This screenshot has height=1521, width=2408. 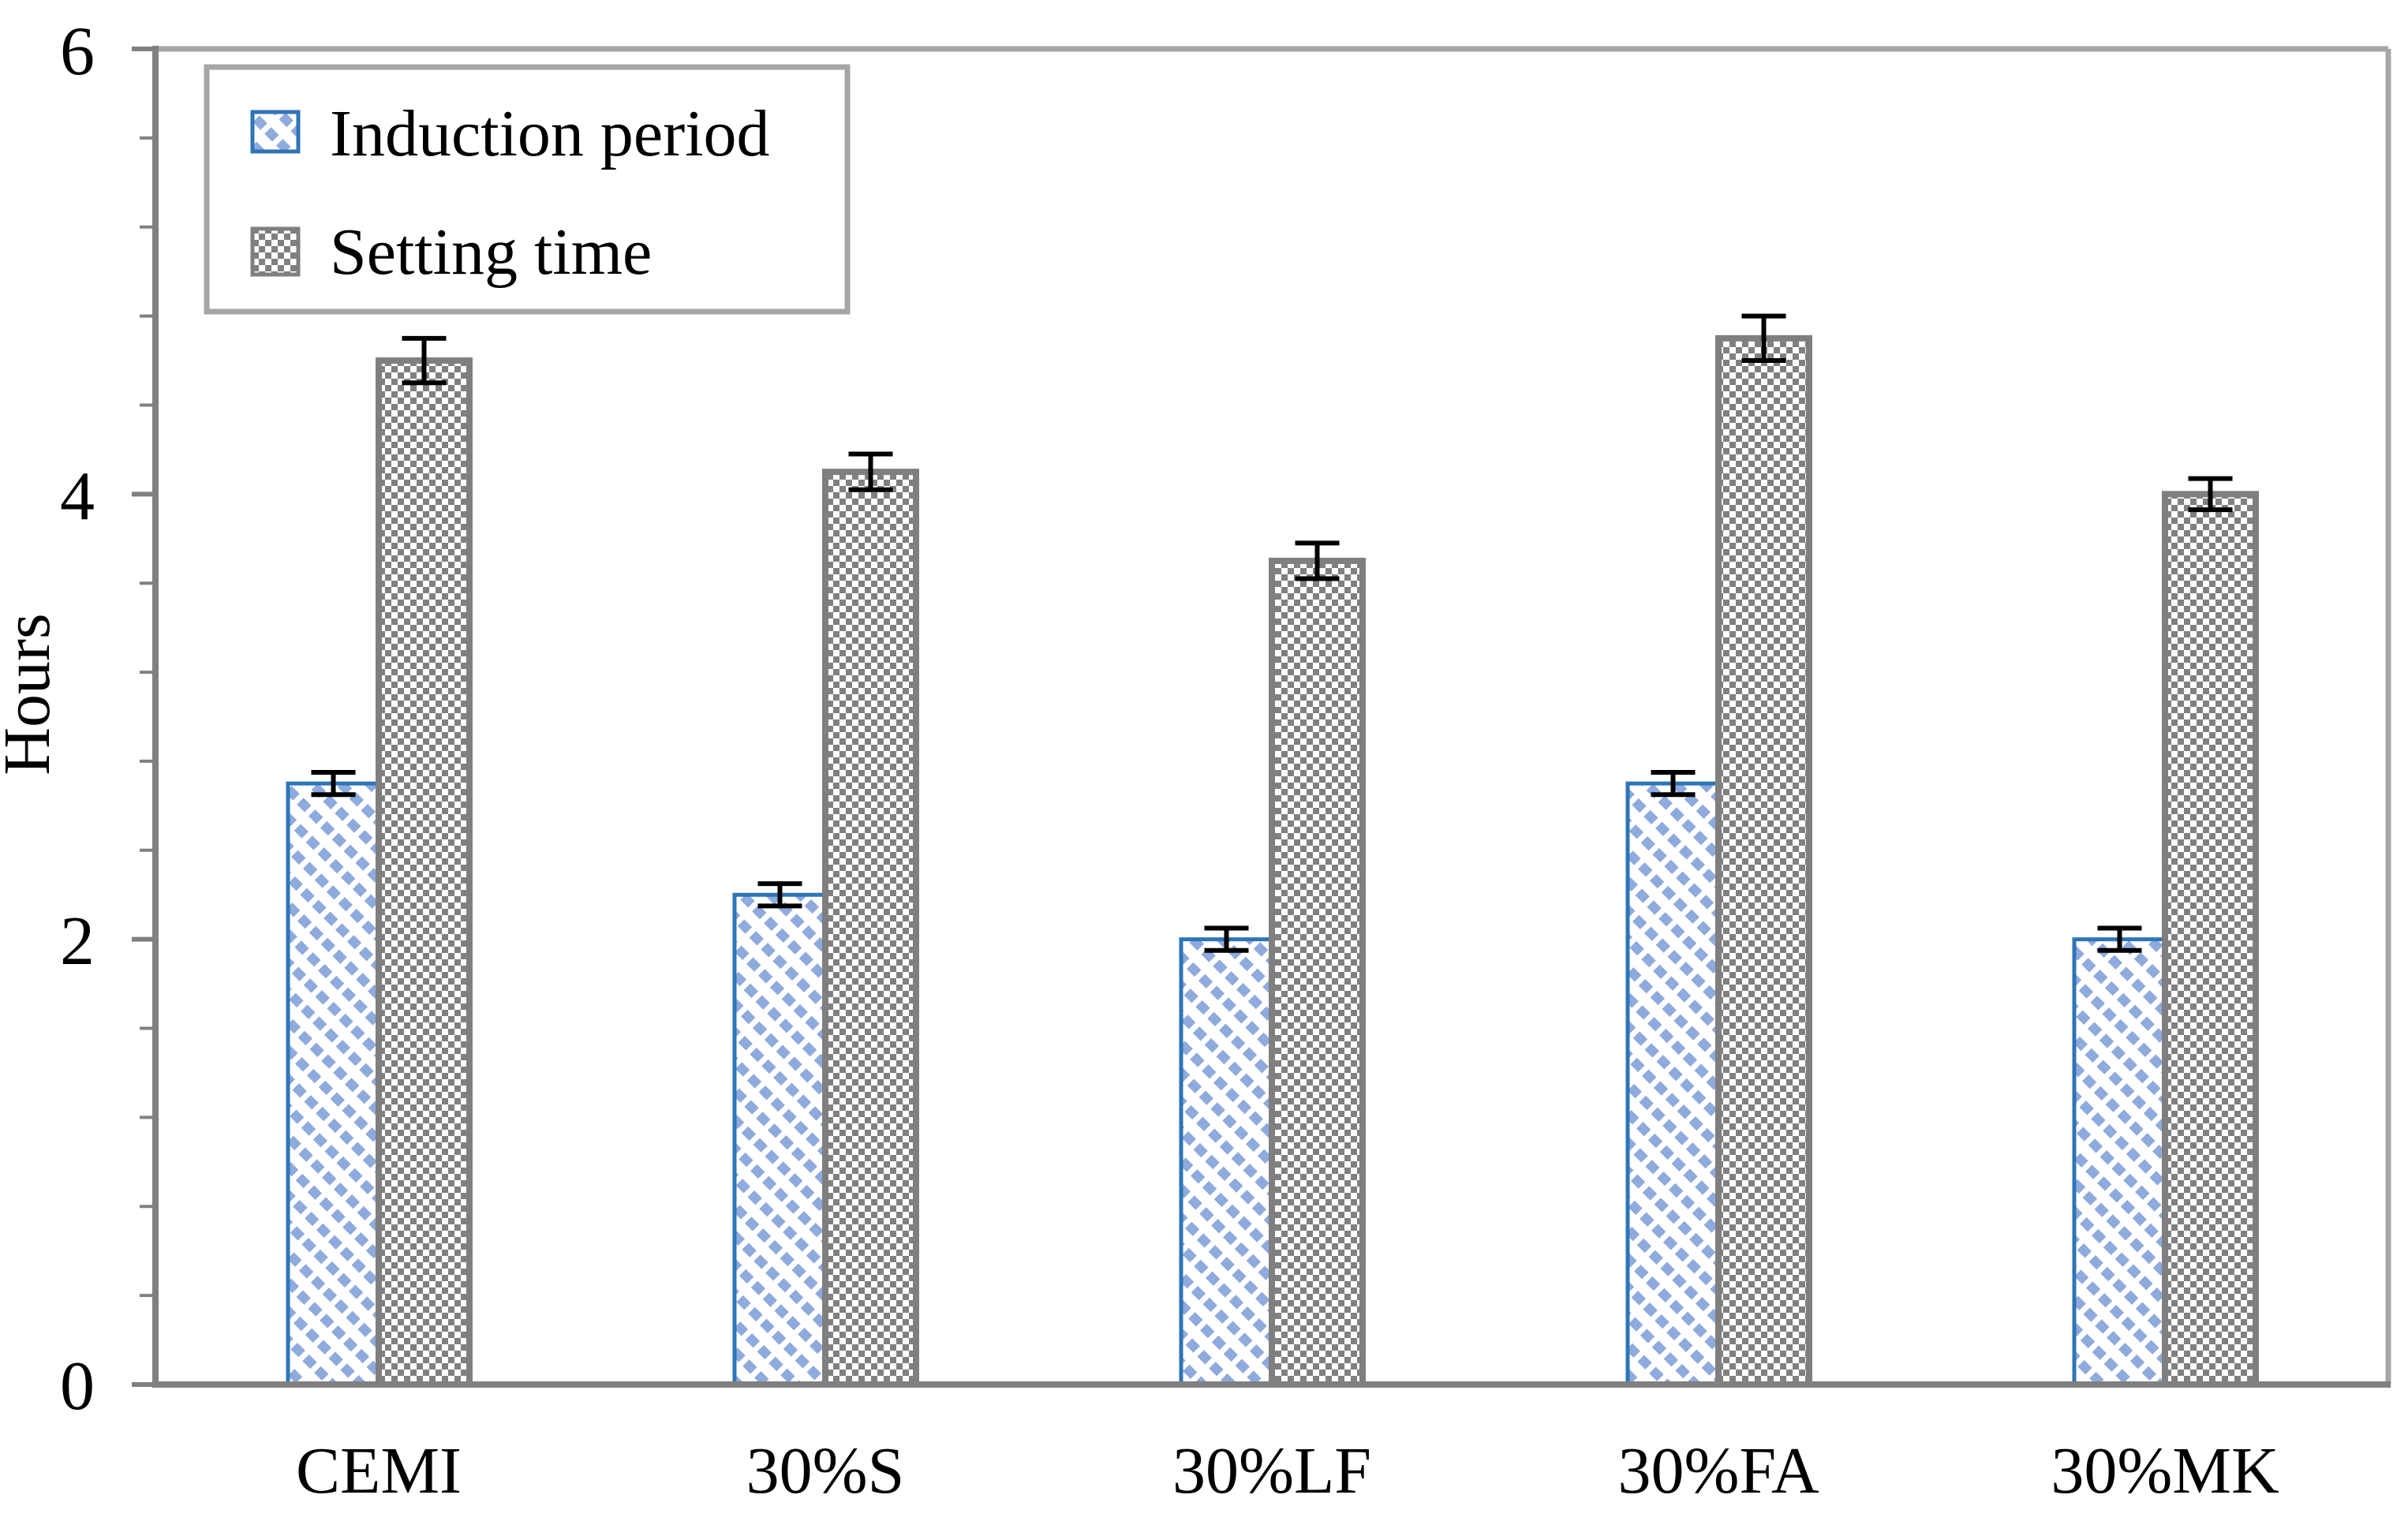 What do you see at coordinates (1674, 784) in the screenshot?
I see `error-bar-induction-period-30%FA` at bounding box center [1674, 784].